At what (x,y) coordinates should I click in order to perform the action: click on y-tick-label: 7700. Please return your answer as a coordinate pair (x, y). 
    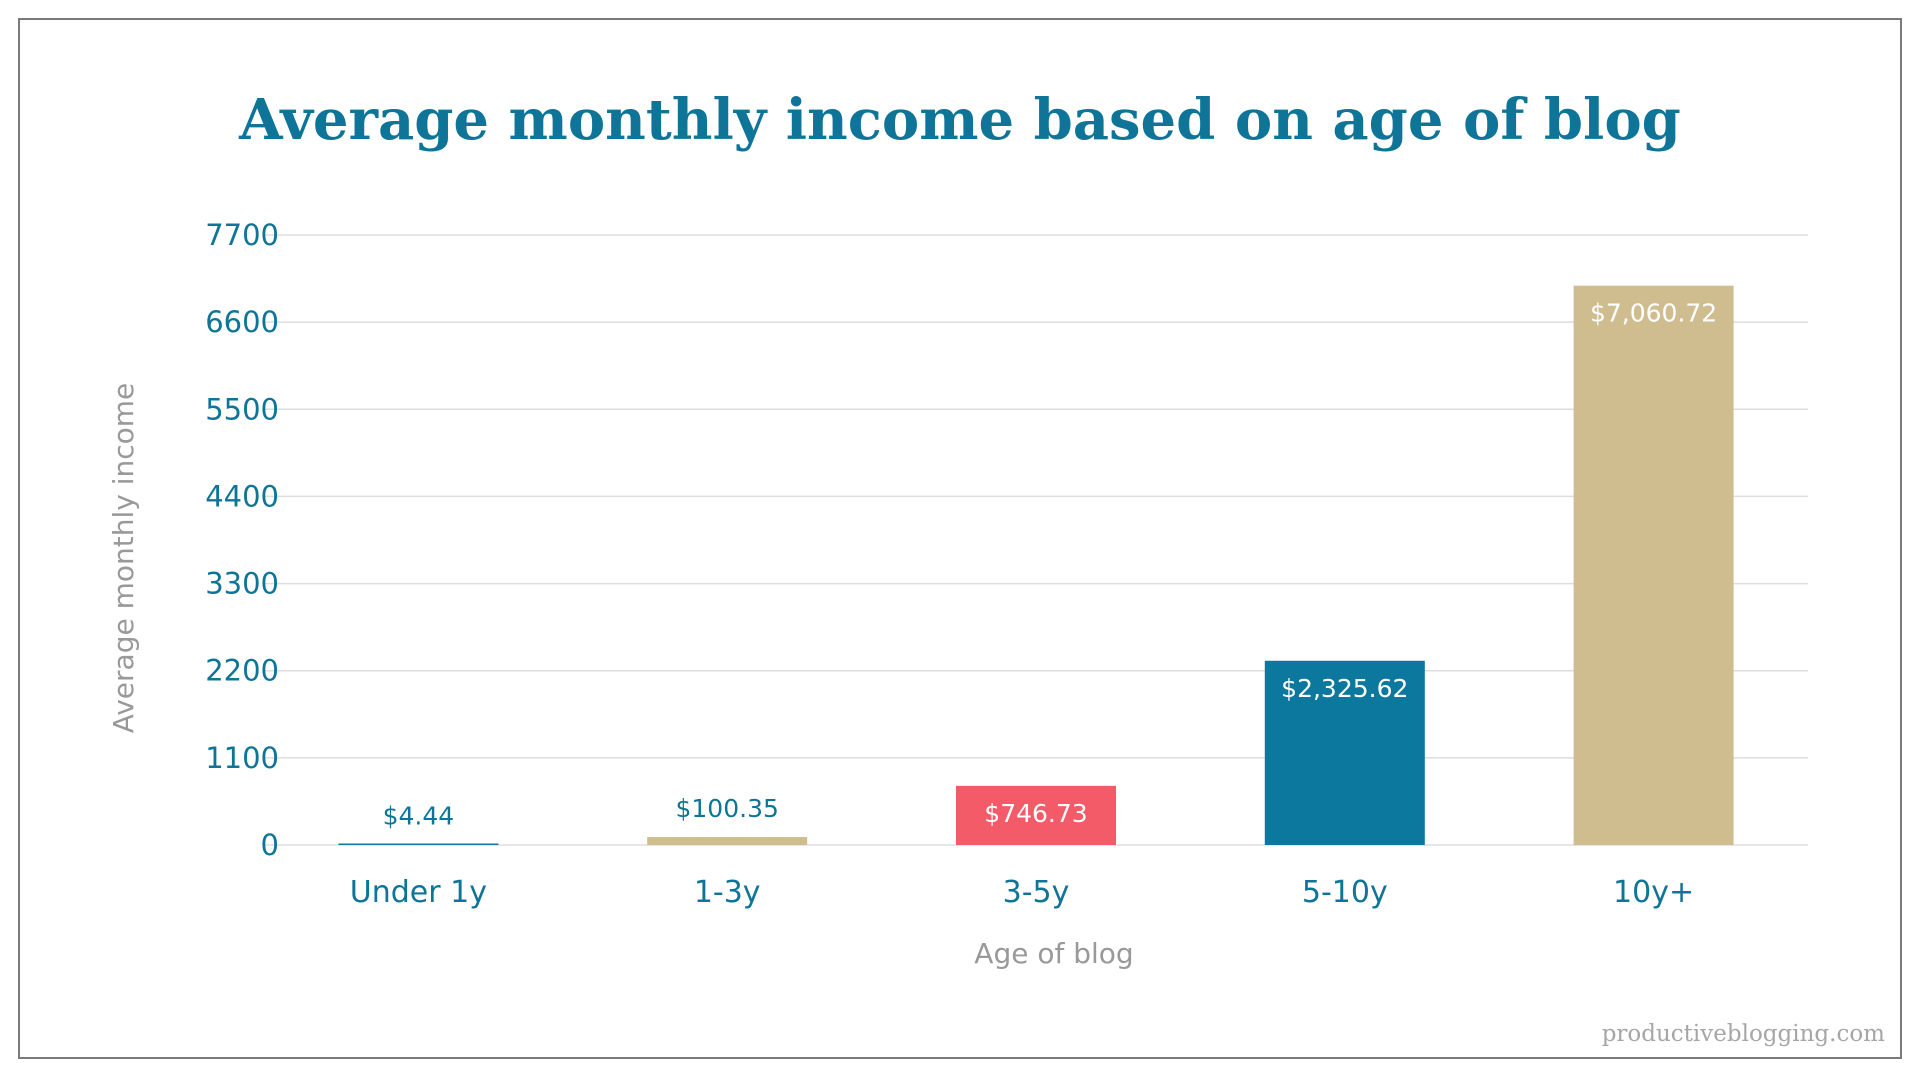
    Looking at the image, I should click on (242, 235).